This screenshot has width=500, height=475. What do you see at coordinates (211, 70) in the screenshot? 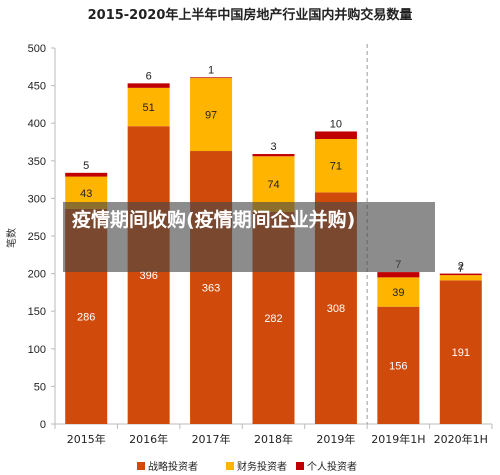
I see `data-label: 1` at bounding box center [211, 70].